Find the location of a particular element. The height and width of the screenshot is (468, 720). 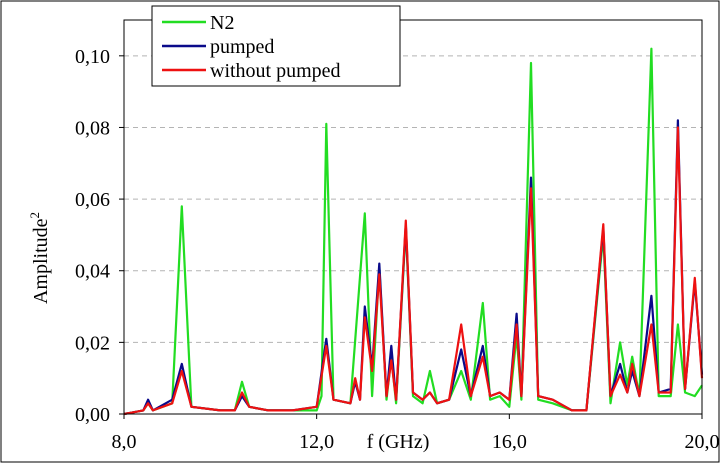

y-tick-label: 0,02 is located at coordinates (92, 343).